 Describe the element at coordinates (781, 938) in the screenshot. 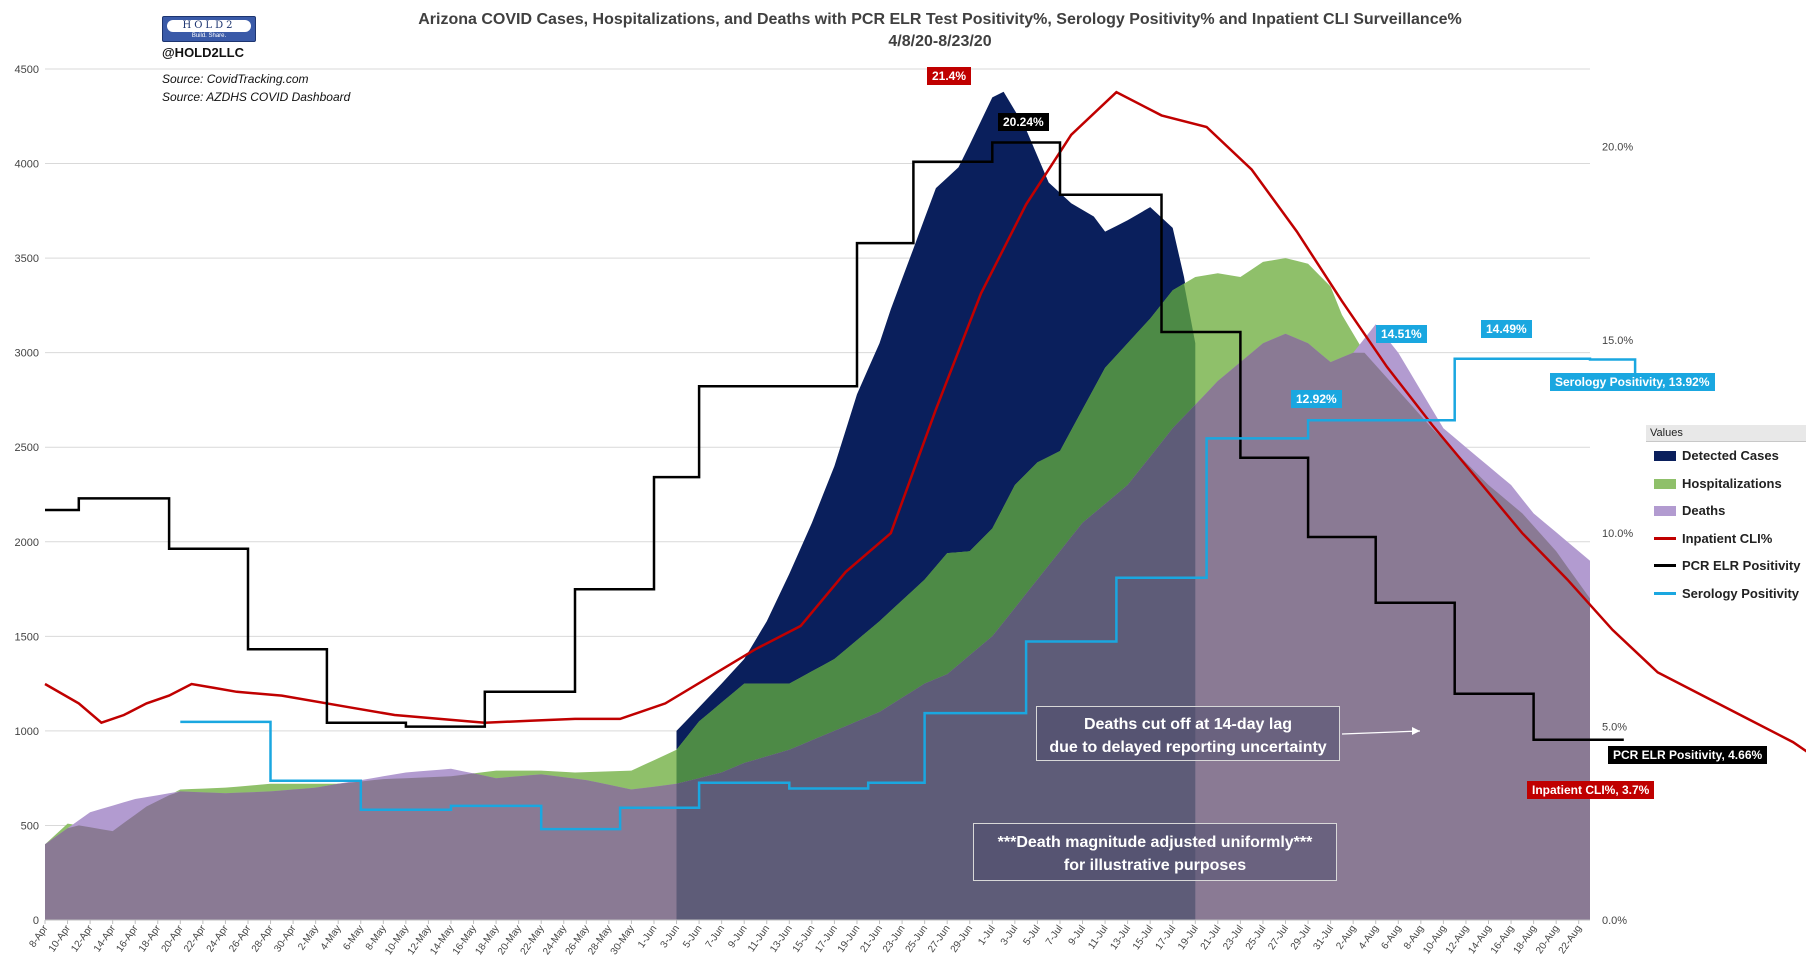

I see `x-tick-13-Jun: 13-Jun` at that location.